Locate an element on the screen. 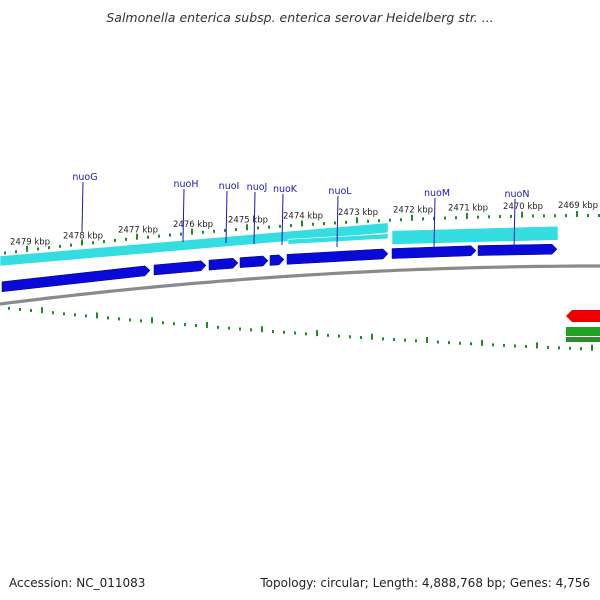 The image size is (600, 600). red-feature-arrow is located at coordinates (583, 316).